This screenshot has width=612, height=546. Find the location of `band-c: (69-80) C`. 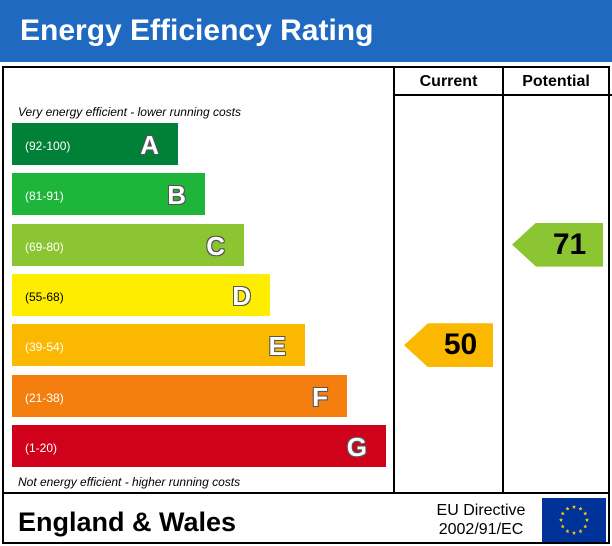

band-c: (69-80) C is located at coordinates (128, 244).